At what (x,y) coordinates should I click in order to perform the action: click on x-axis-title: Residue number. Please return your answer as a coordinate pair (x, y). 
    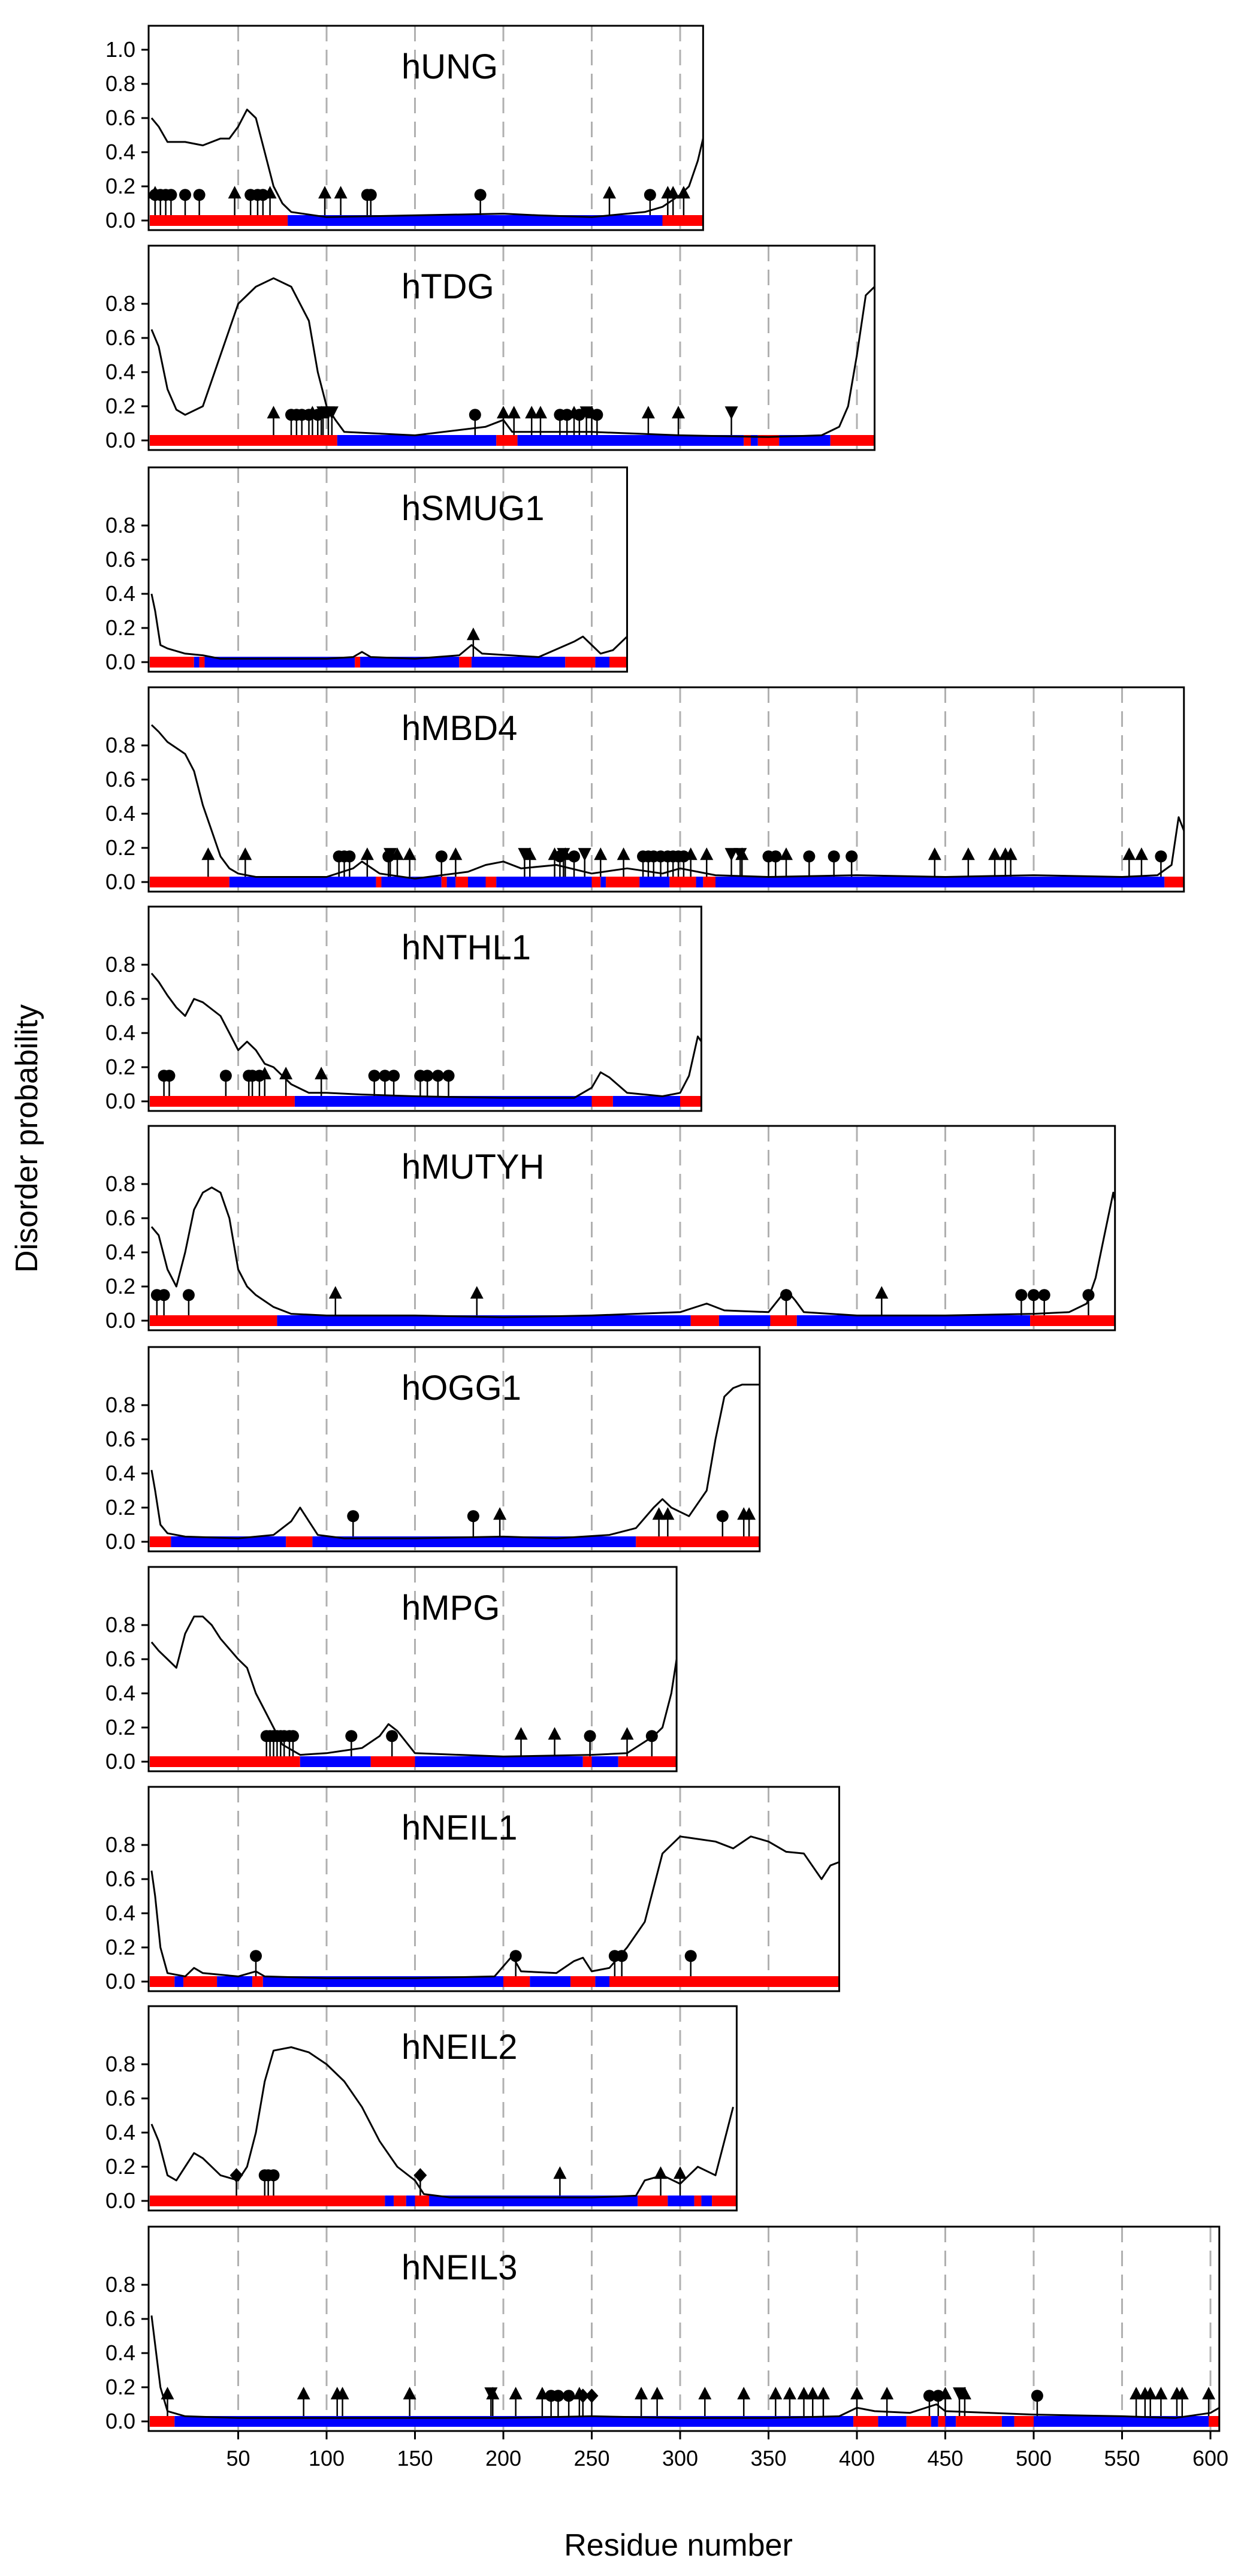
    Looking at the image, I should click on (679, 2546).